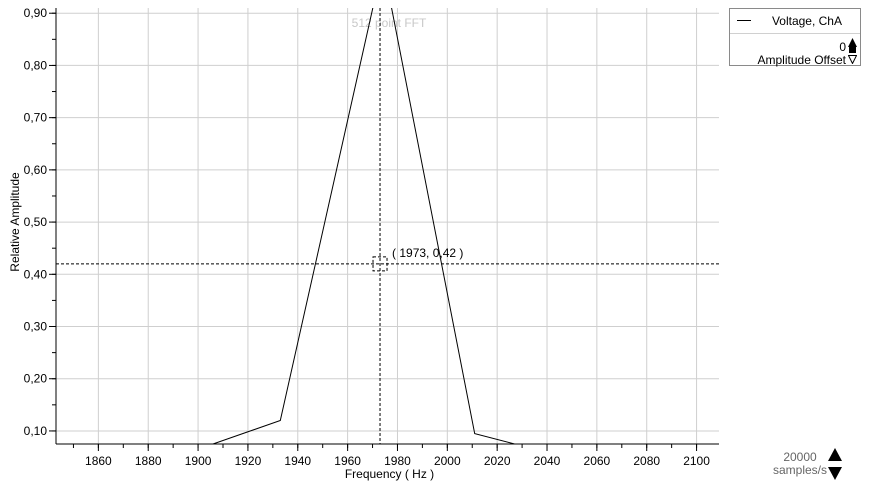  I want to click on sample-rate: 20000 samples/s, so click(800, 464).